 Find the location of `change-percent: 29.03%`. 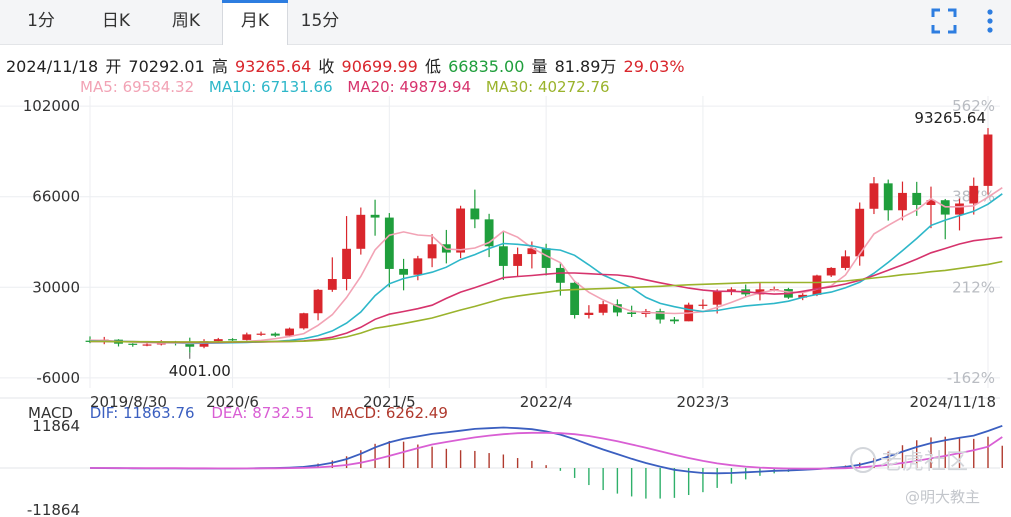

change-percent: 29.03% is located at coordinates (654, 66).